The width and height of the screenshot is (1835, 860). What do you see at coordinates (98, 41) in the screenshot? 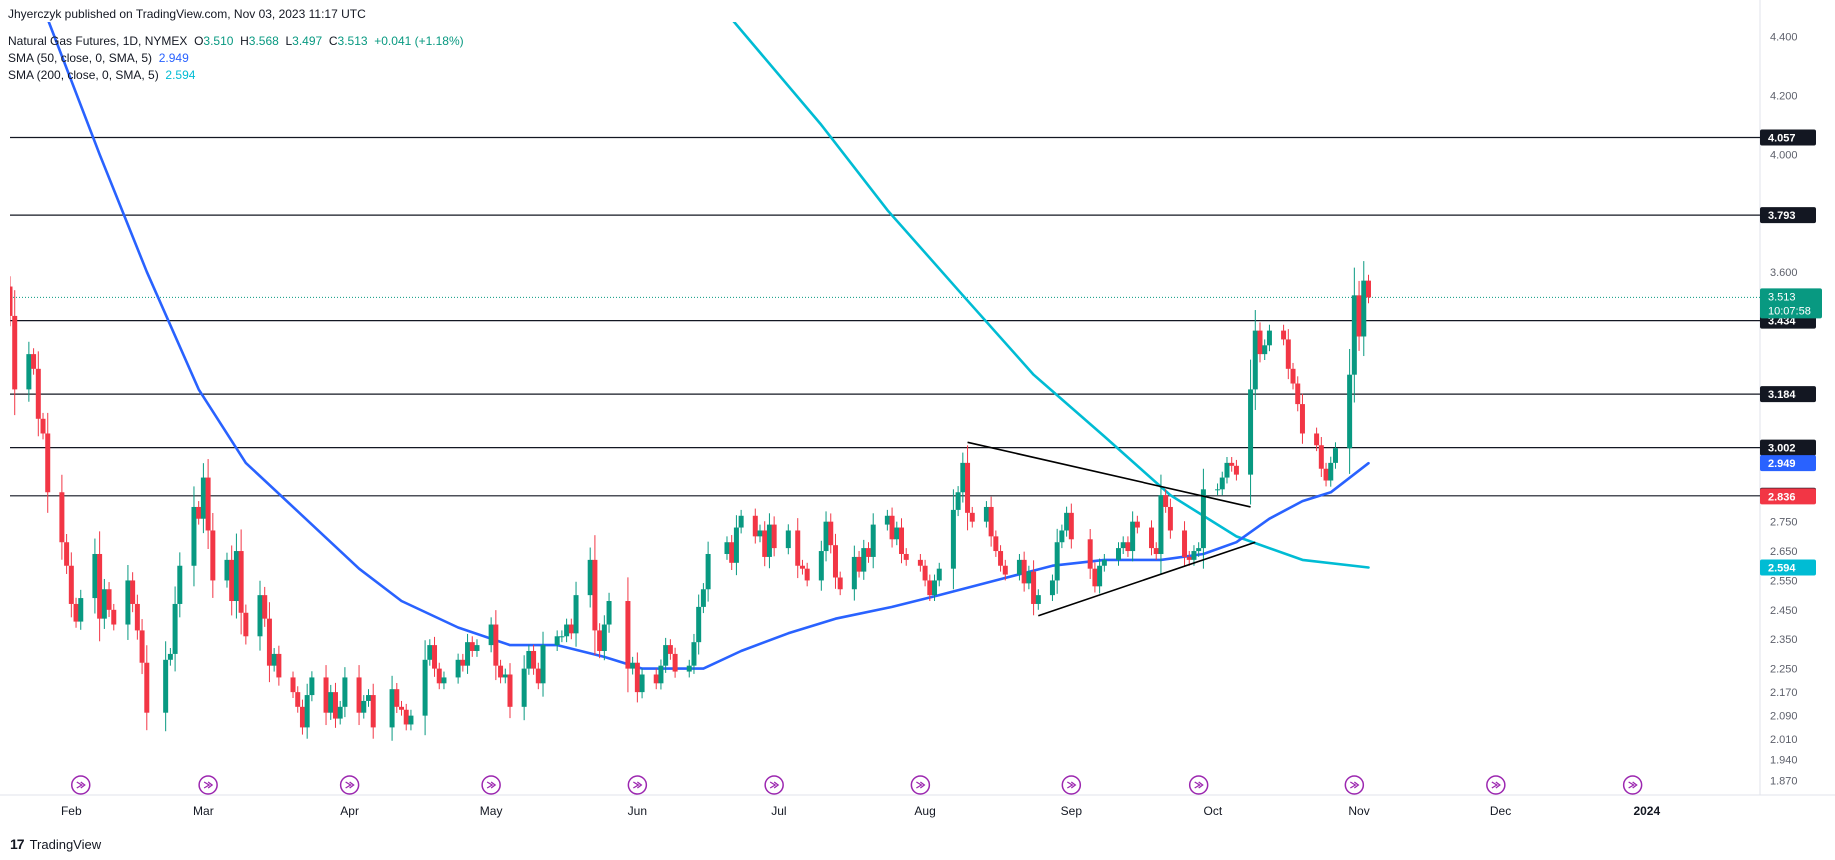
I see `symbol-name: Natural Gas Futures, 1D, NYMEX` at bounding box center [98, 41].